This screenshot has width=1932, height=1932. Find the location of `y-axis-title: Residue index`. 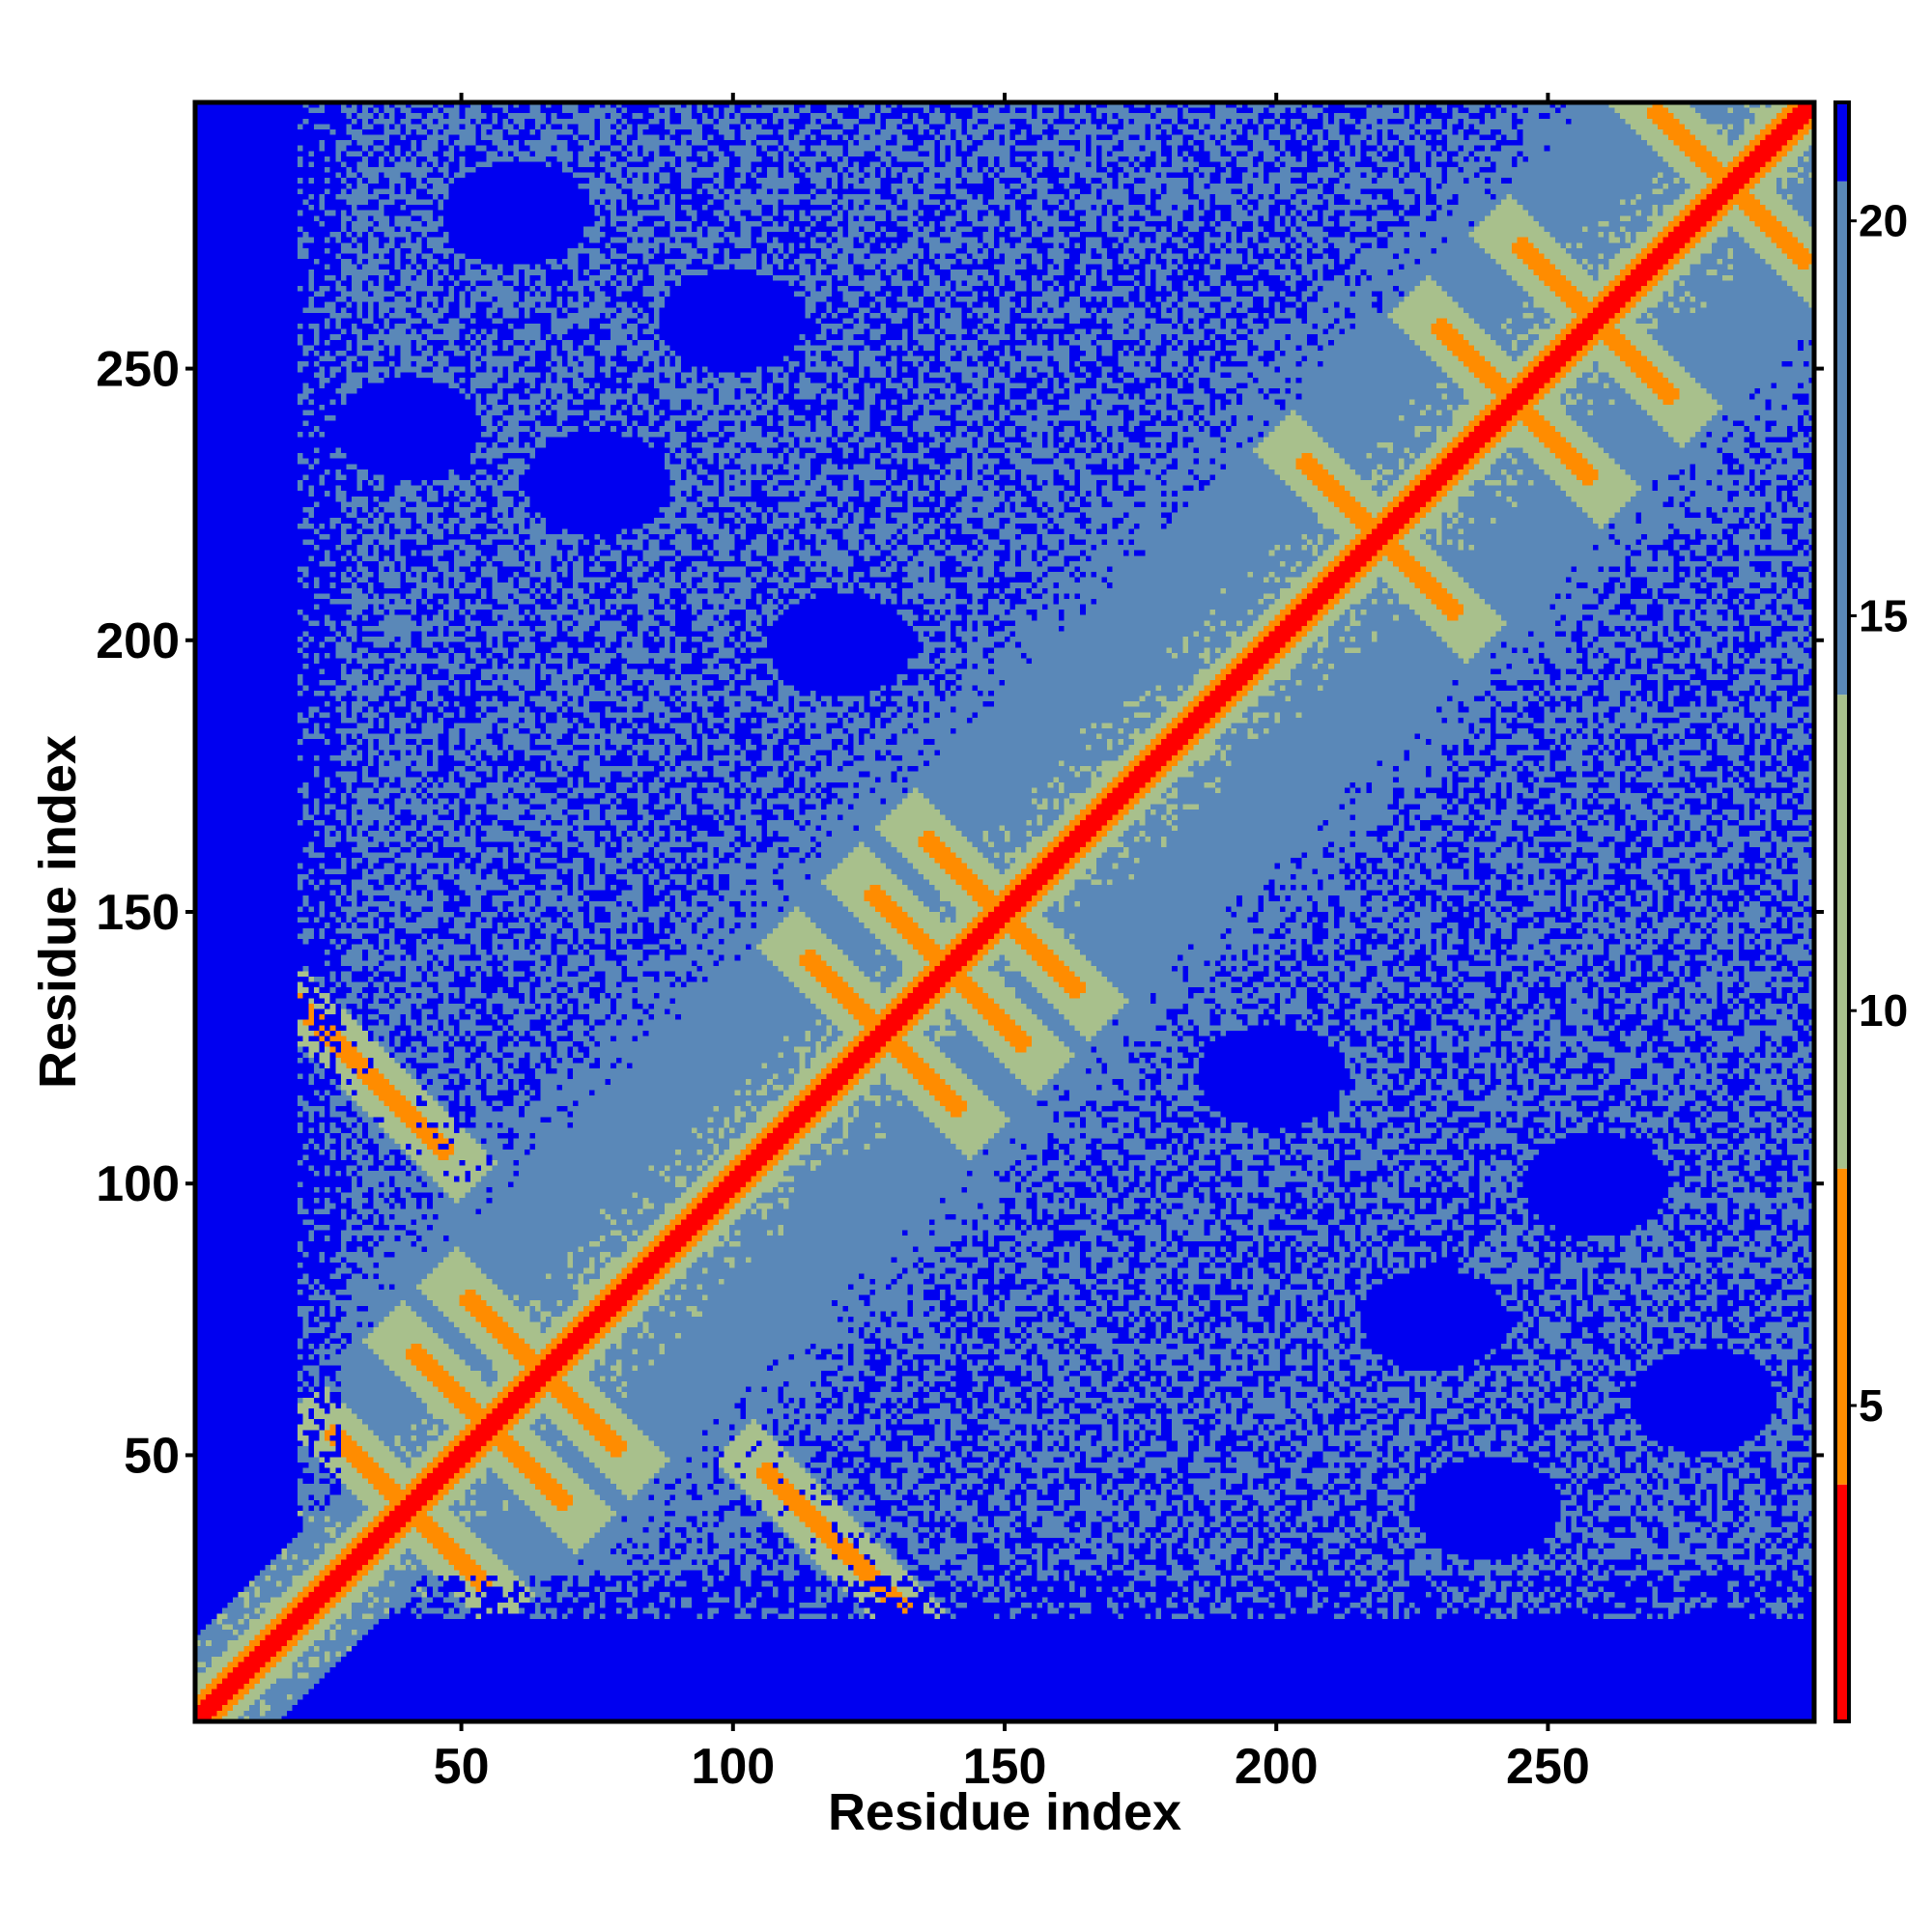

y-axis-title: Residue index is located at coordinates (58, 912).